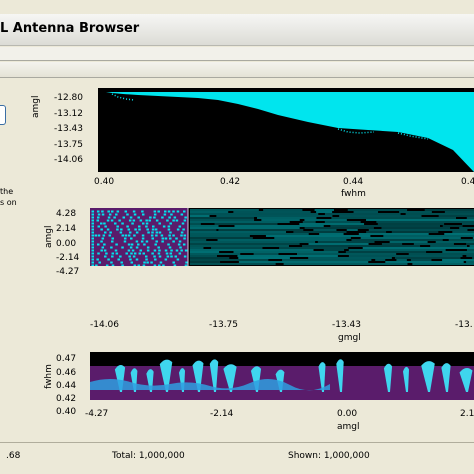  Describe the element at coordinates (290, 132) in the screenshot. I see `plot1-points` at that location.